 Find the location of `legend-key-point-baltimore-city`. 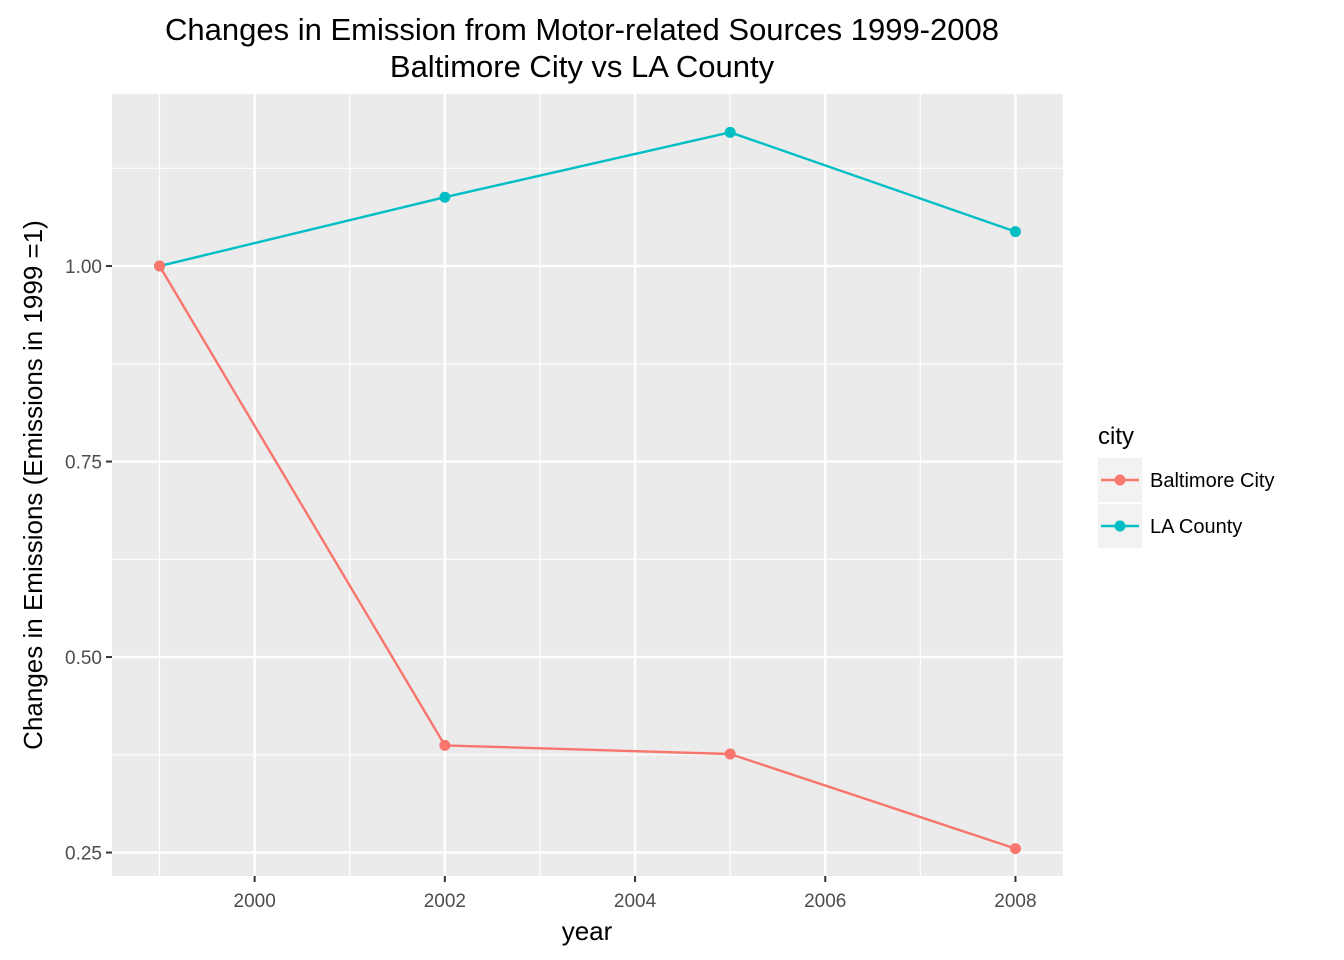

legend-key-point-baltimore-city is located at coordinates (1120, 480).